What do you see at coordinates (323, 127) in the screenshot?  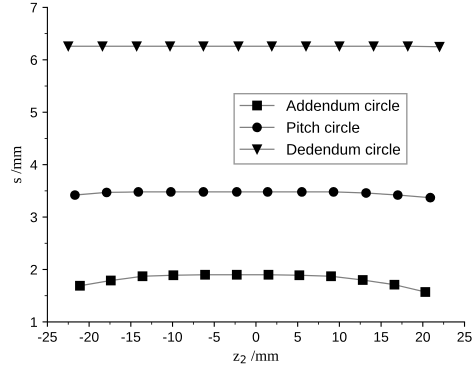 I see `legend-label: Pitch circle` at bounding box center [323, 127].